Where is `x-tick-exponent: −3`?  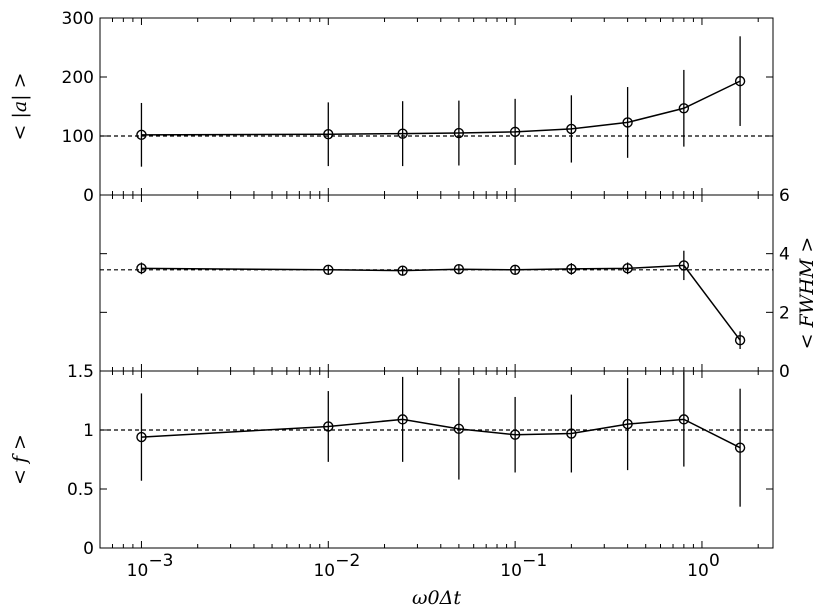
x-tick-exponent: −3 is located at coordinates (160, 561).